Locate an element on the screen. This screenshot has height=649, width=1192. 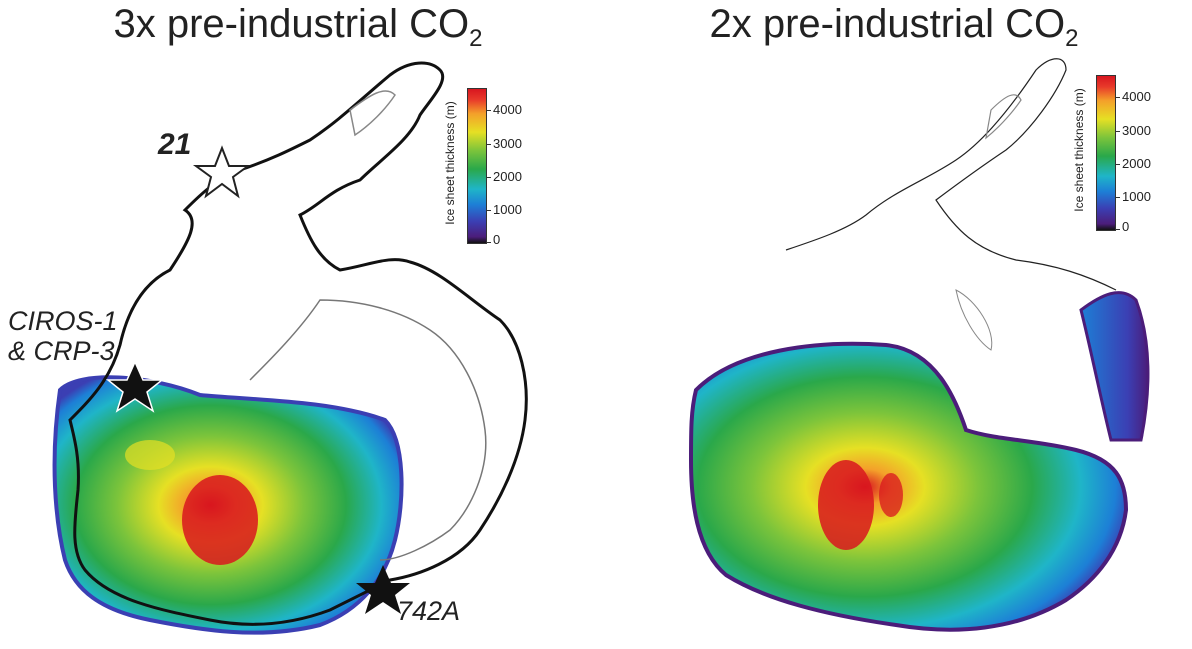
site-label-742a: 742A is located at coordinates (429, 611).